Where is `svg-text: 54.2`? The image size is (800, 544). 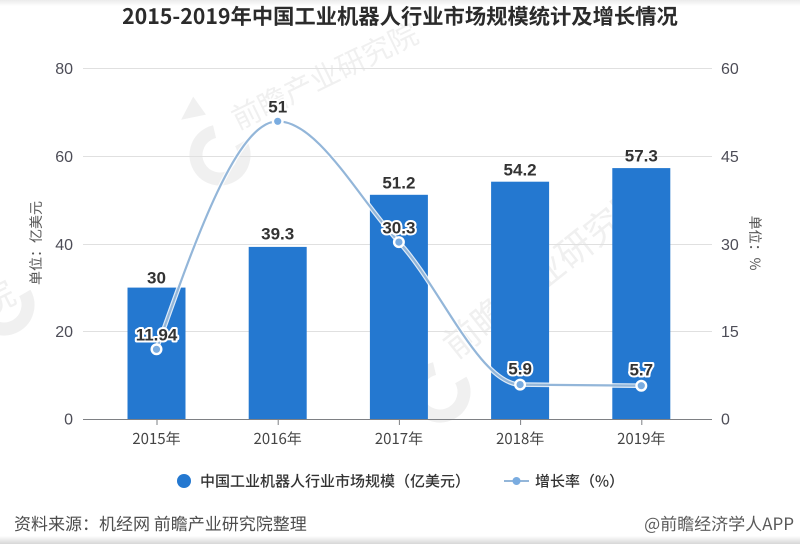
svg-text: 54.2 is located at coordinates (520, 170).